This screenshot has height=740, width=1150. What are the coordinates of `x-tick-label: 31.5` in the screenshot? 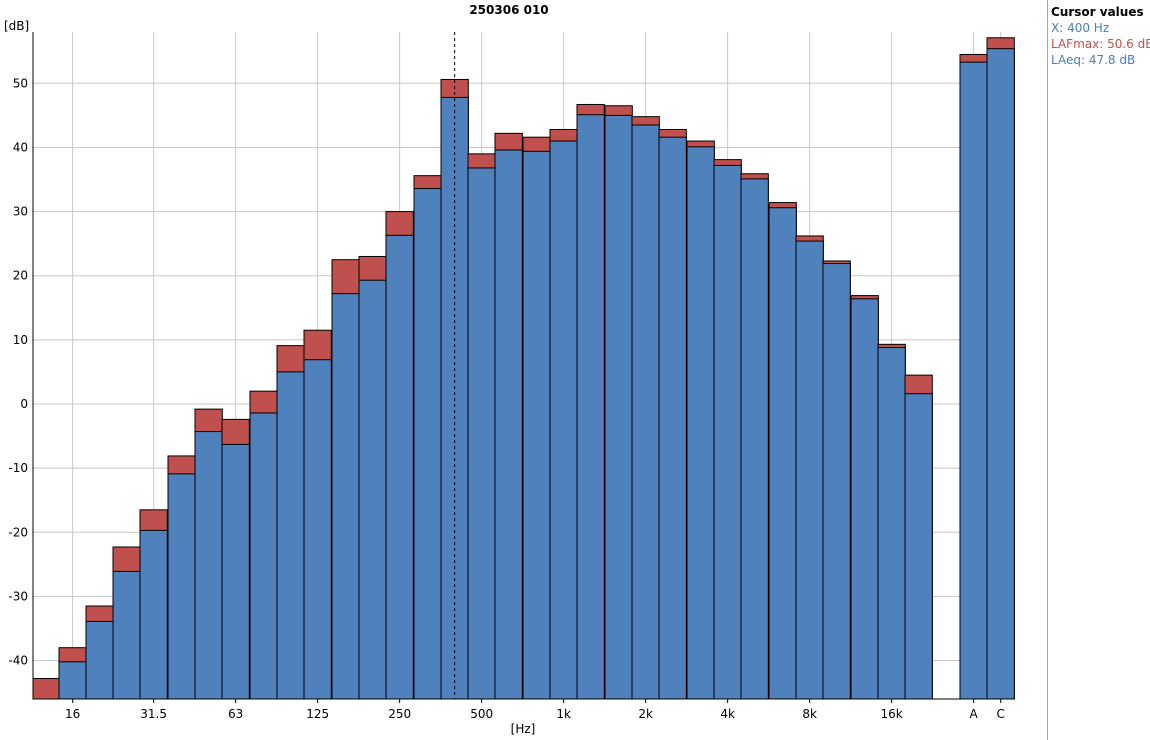 It's located at (153, 714).